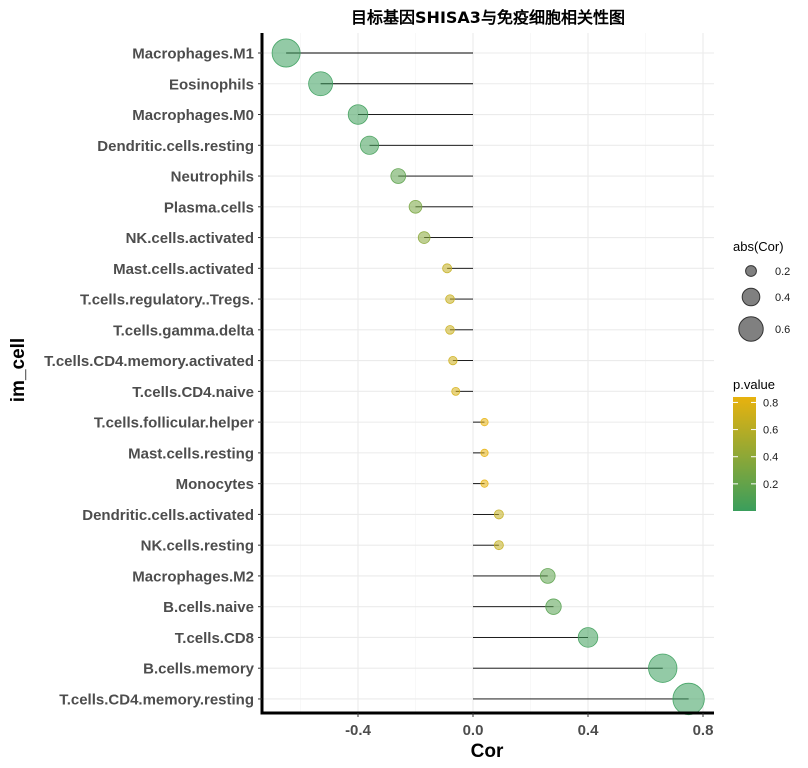 This screenshot has height=768, width=808. I want to click on category-label: B.cells.memory, so click(199, 669).